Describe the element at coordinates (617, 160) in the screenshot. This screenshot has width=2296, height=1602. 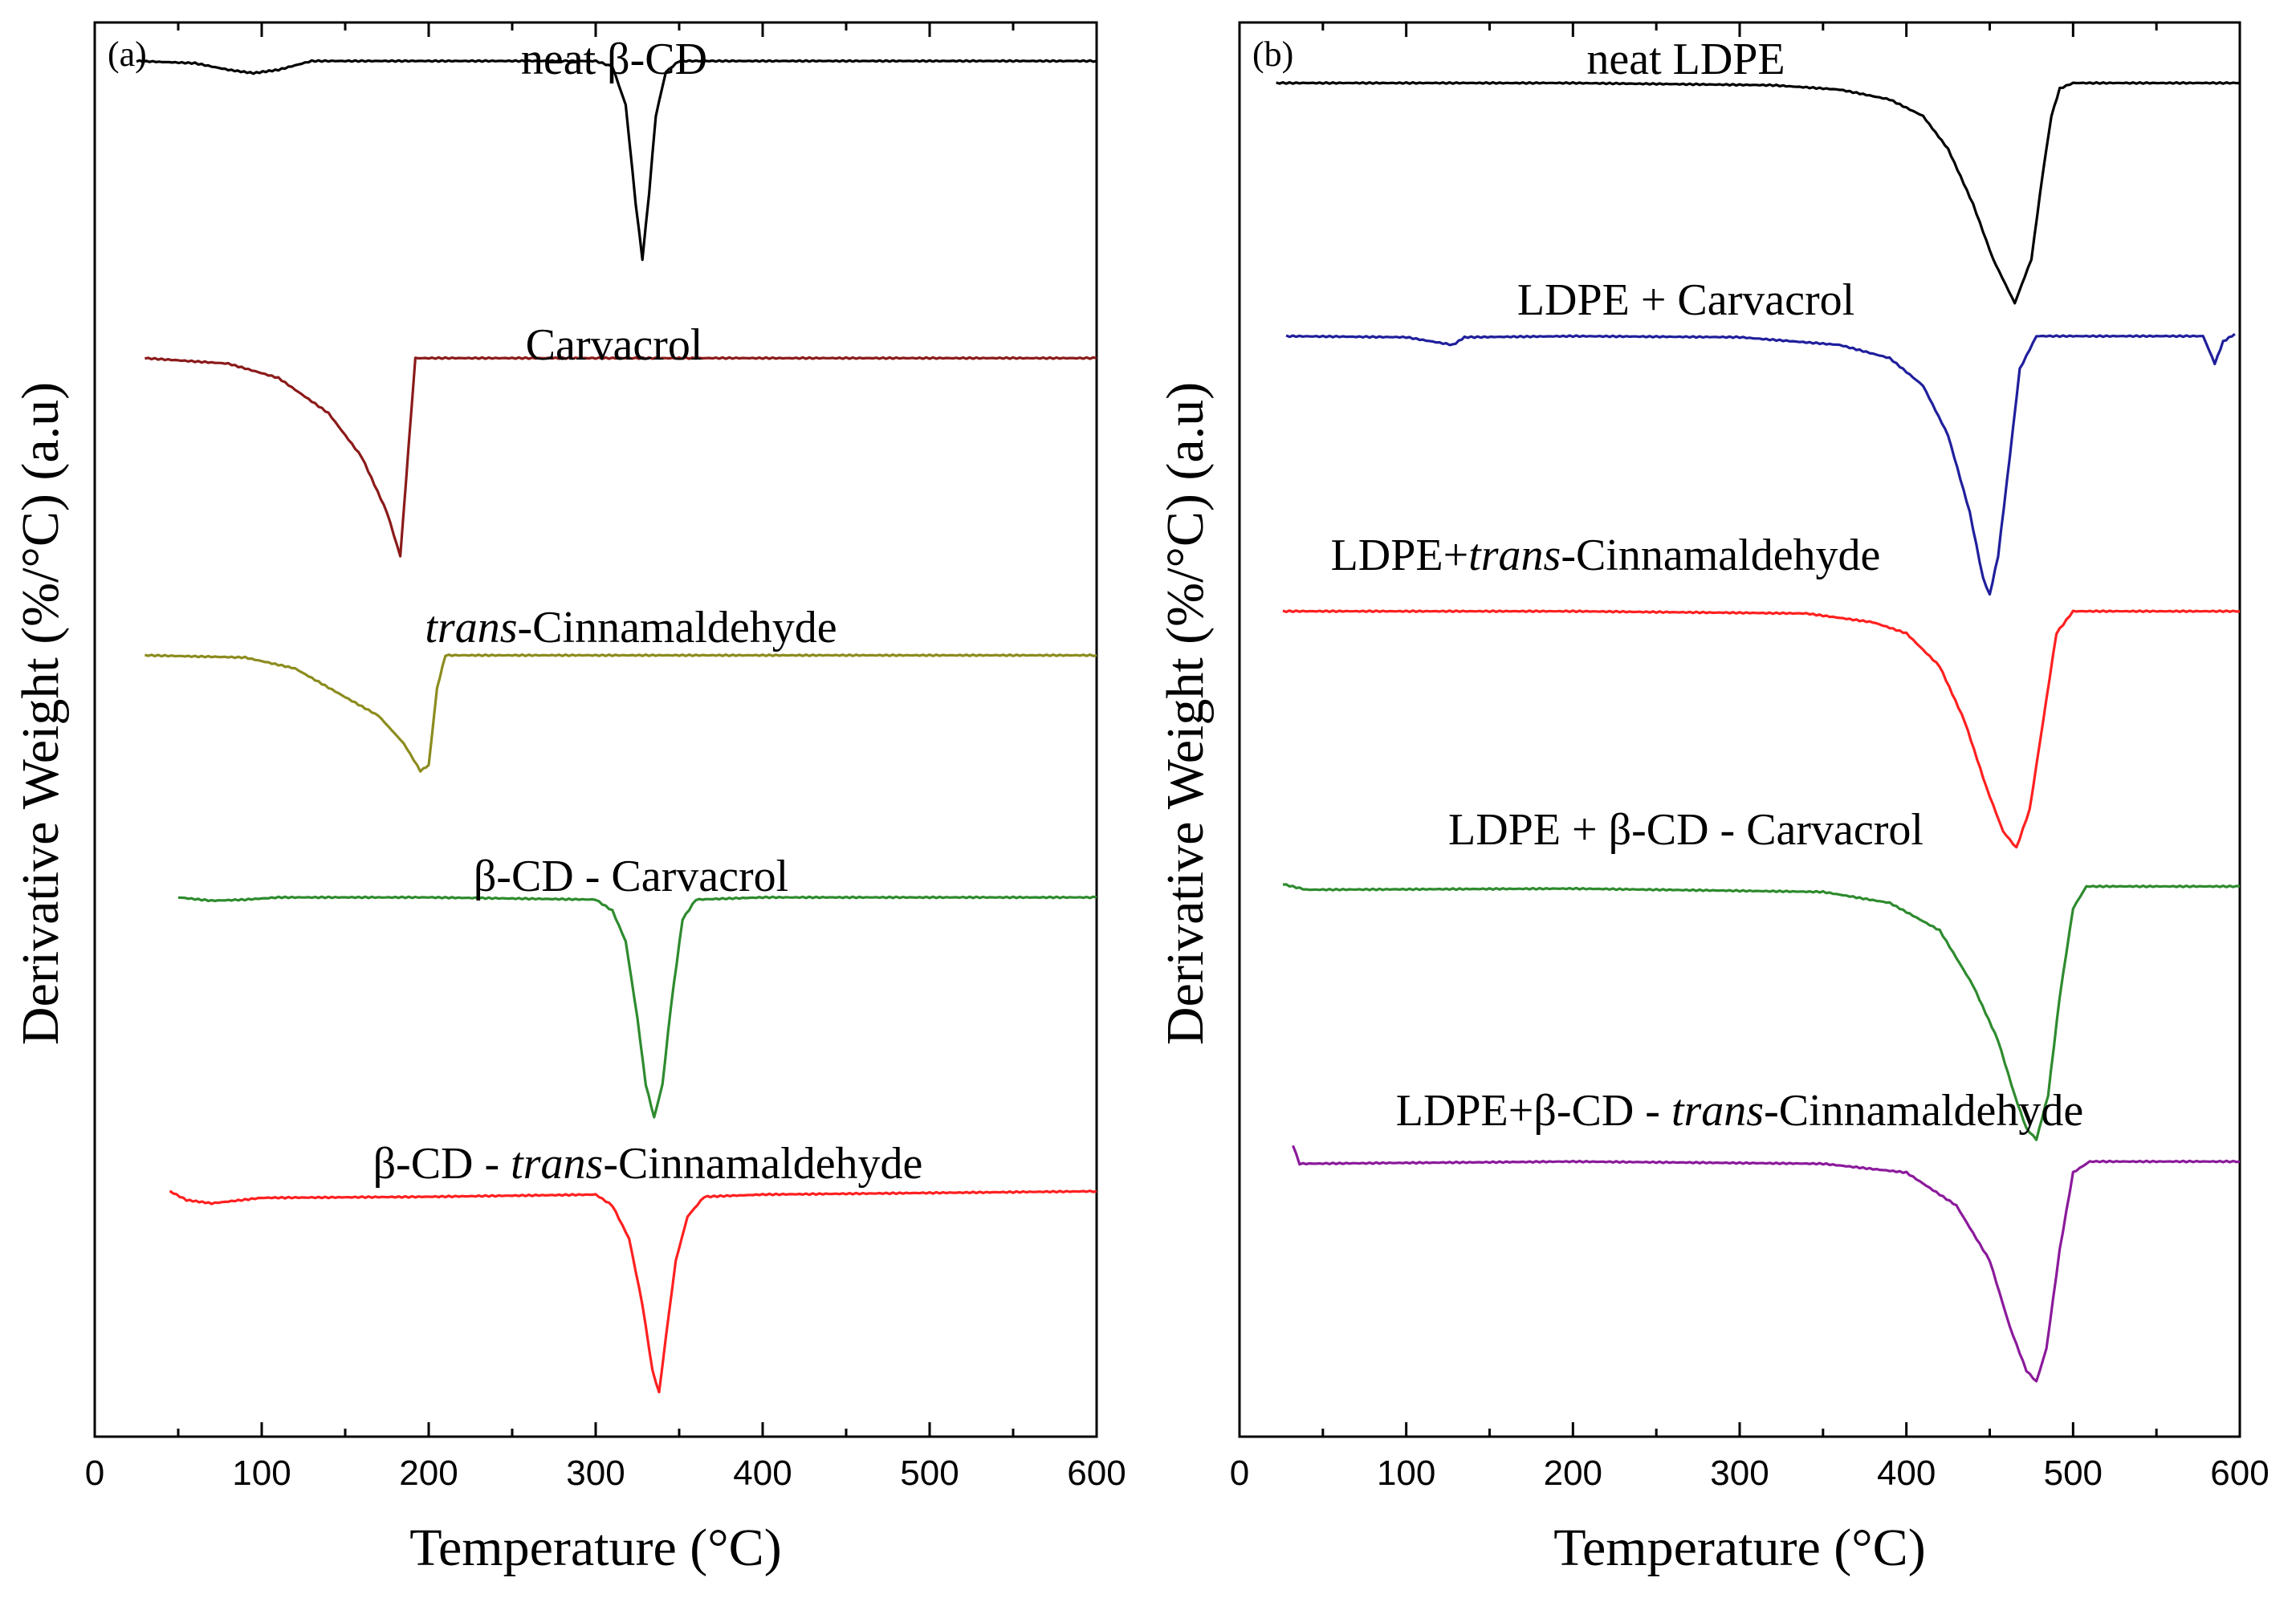
I see `series-line-neat-cd` at that location.